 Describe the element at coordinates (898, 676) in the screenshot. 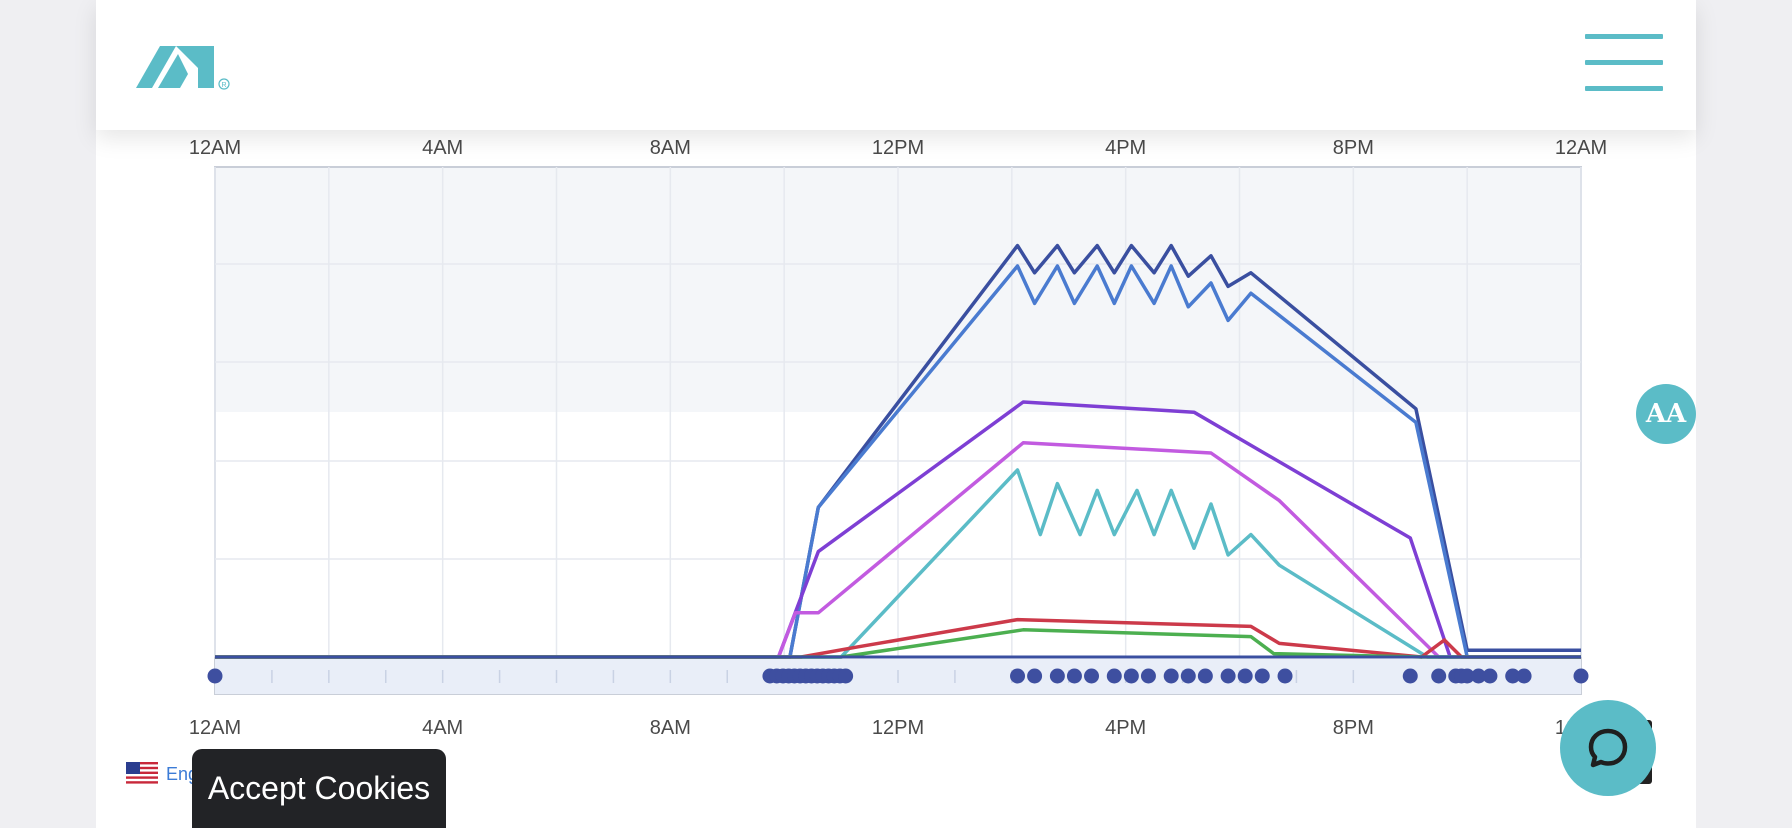

I see `chart-timeline` at that location.